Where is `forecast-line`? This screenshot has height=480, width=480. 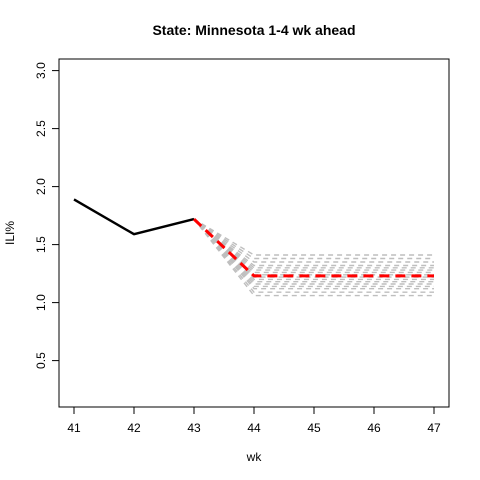 forecast-line is located at coordinates (313, 248).